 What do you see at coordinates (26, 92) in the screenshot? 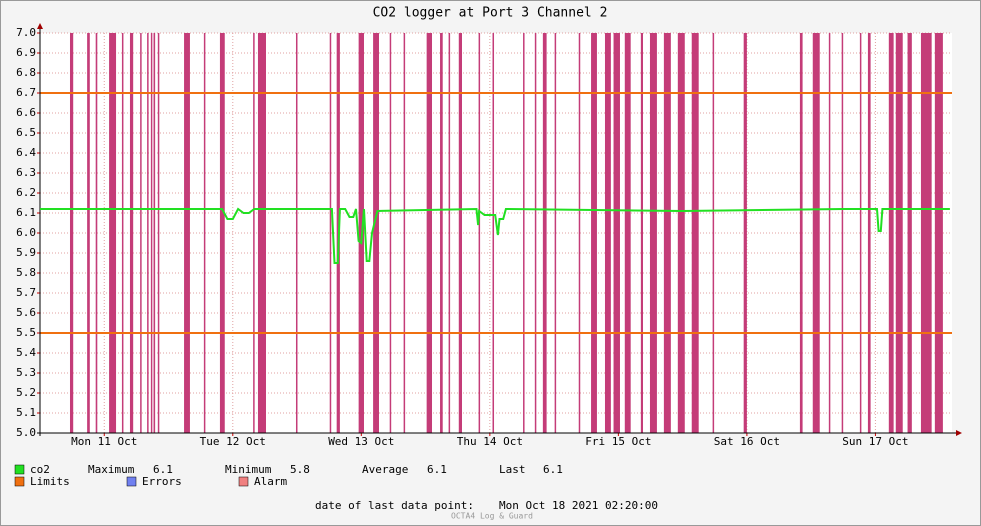
I see `y-tick-label: 6.7` at bounding box center [26, 92].